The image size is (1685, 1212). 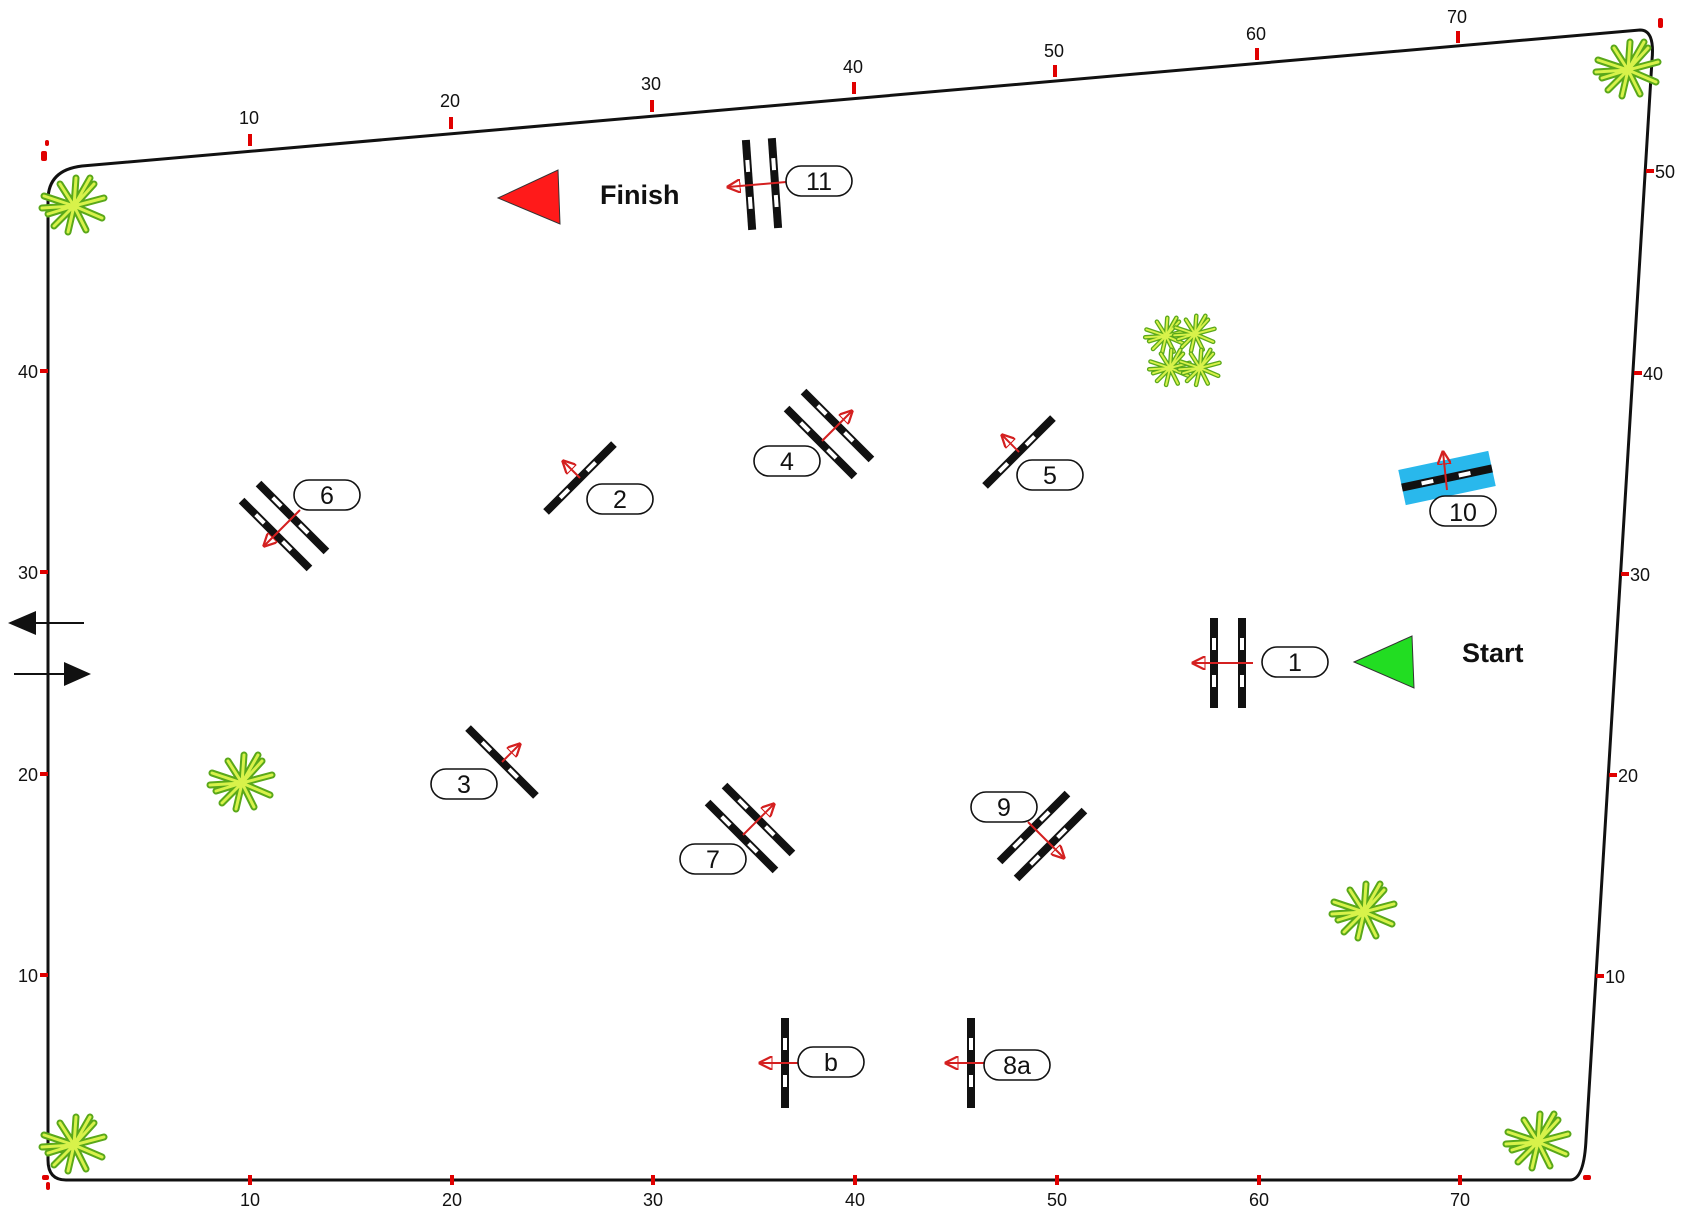 What do you see at coordinates (853, 67) in the screenshot?
I see `top-tick-label: 40` at bounding box center [853, 67].